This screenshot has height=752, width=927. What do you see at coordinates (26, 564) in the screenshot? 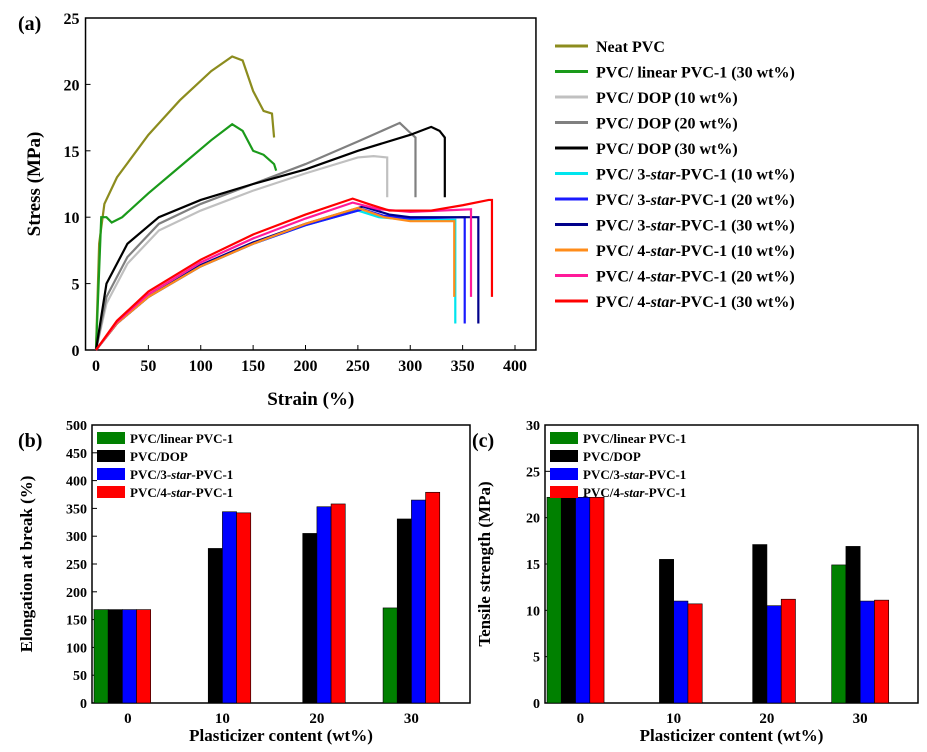
I see `y-axis-label: Elongation at break (%)` at bounding box center [26, 564].